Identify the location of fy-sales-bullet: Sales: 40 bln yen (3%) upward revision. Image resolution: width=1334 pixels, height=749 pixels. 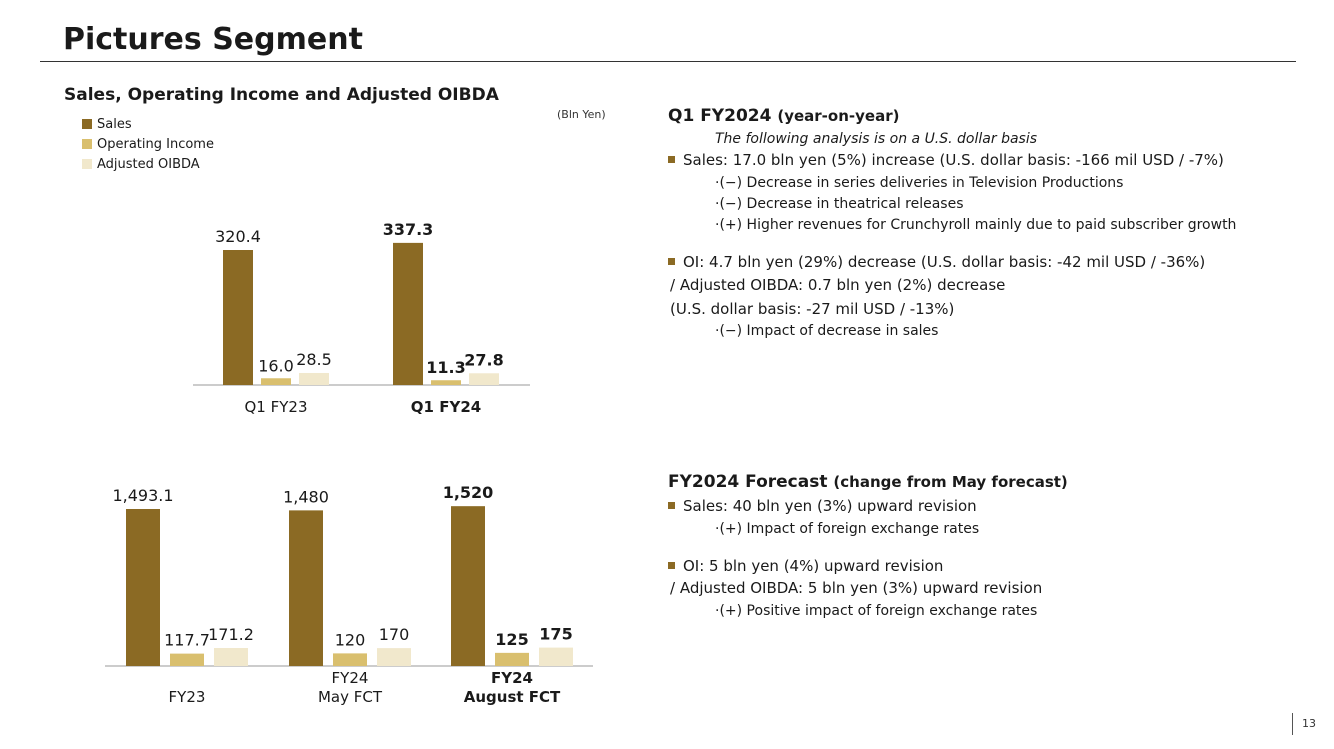
(868, 506).